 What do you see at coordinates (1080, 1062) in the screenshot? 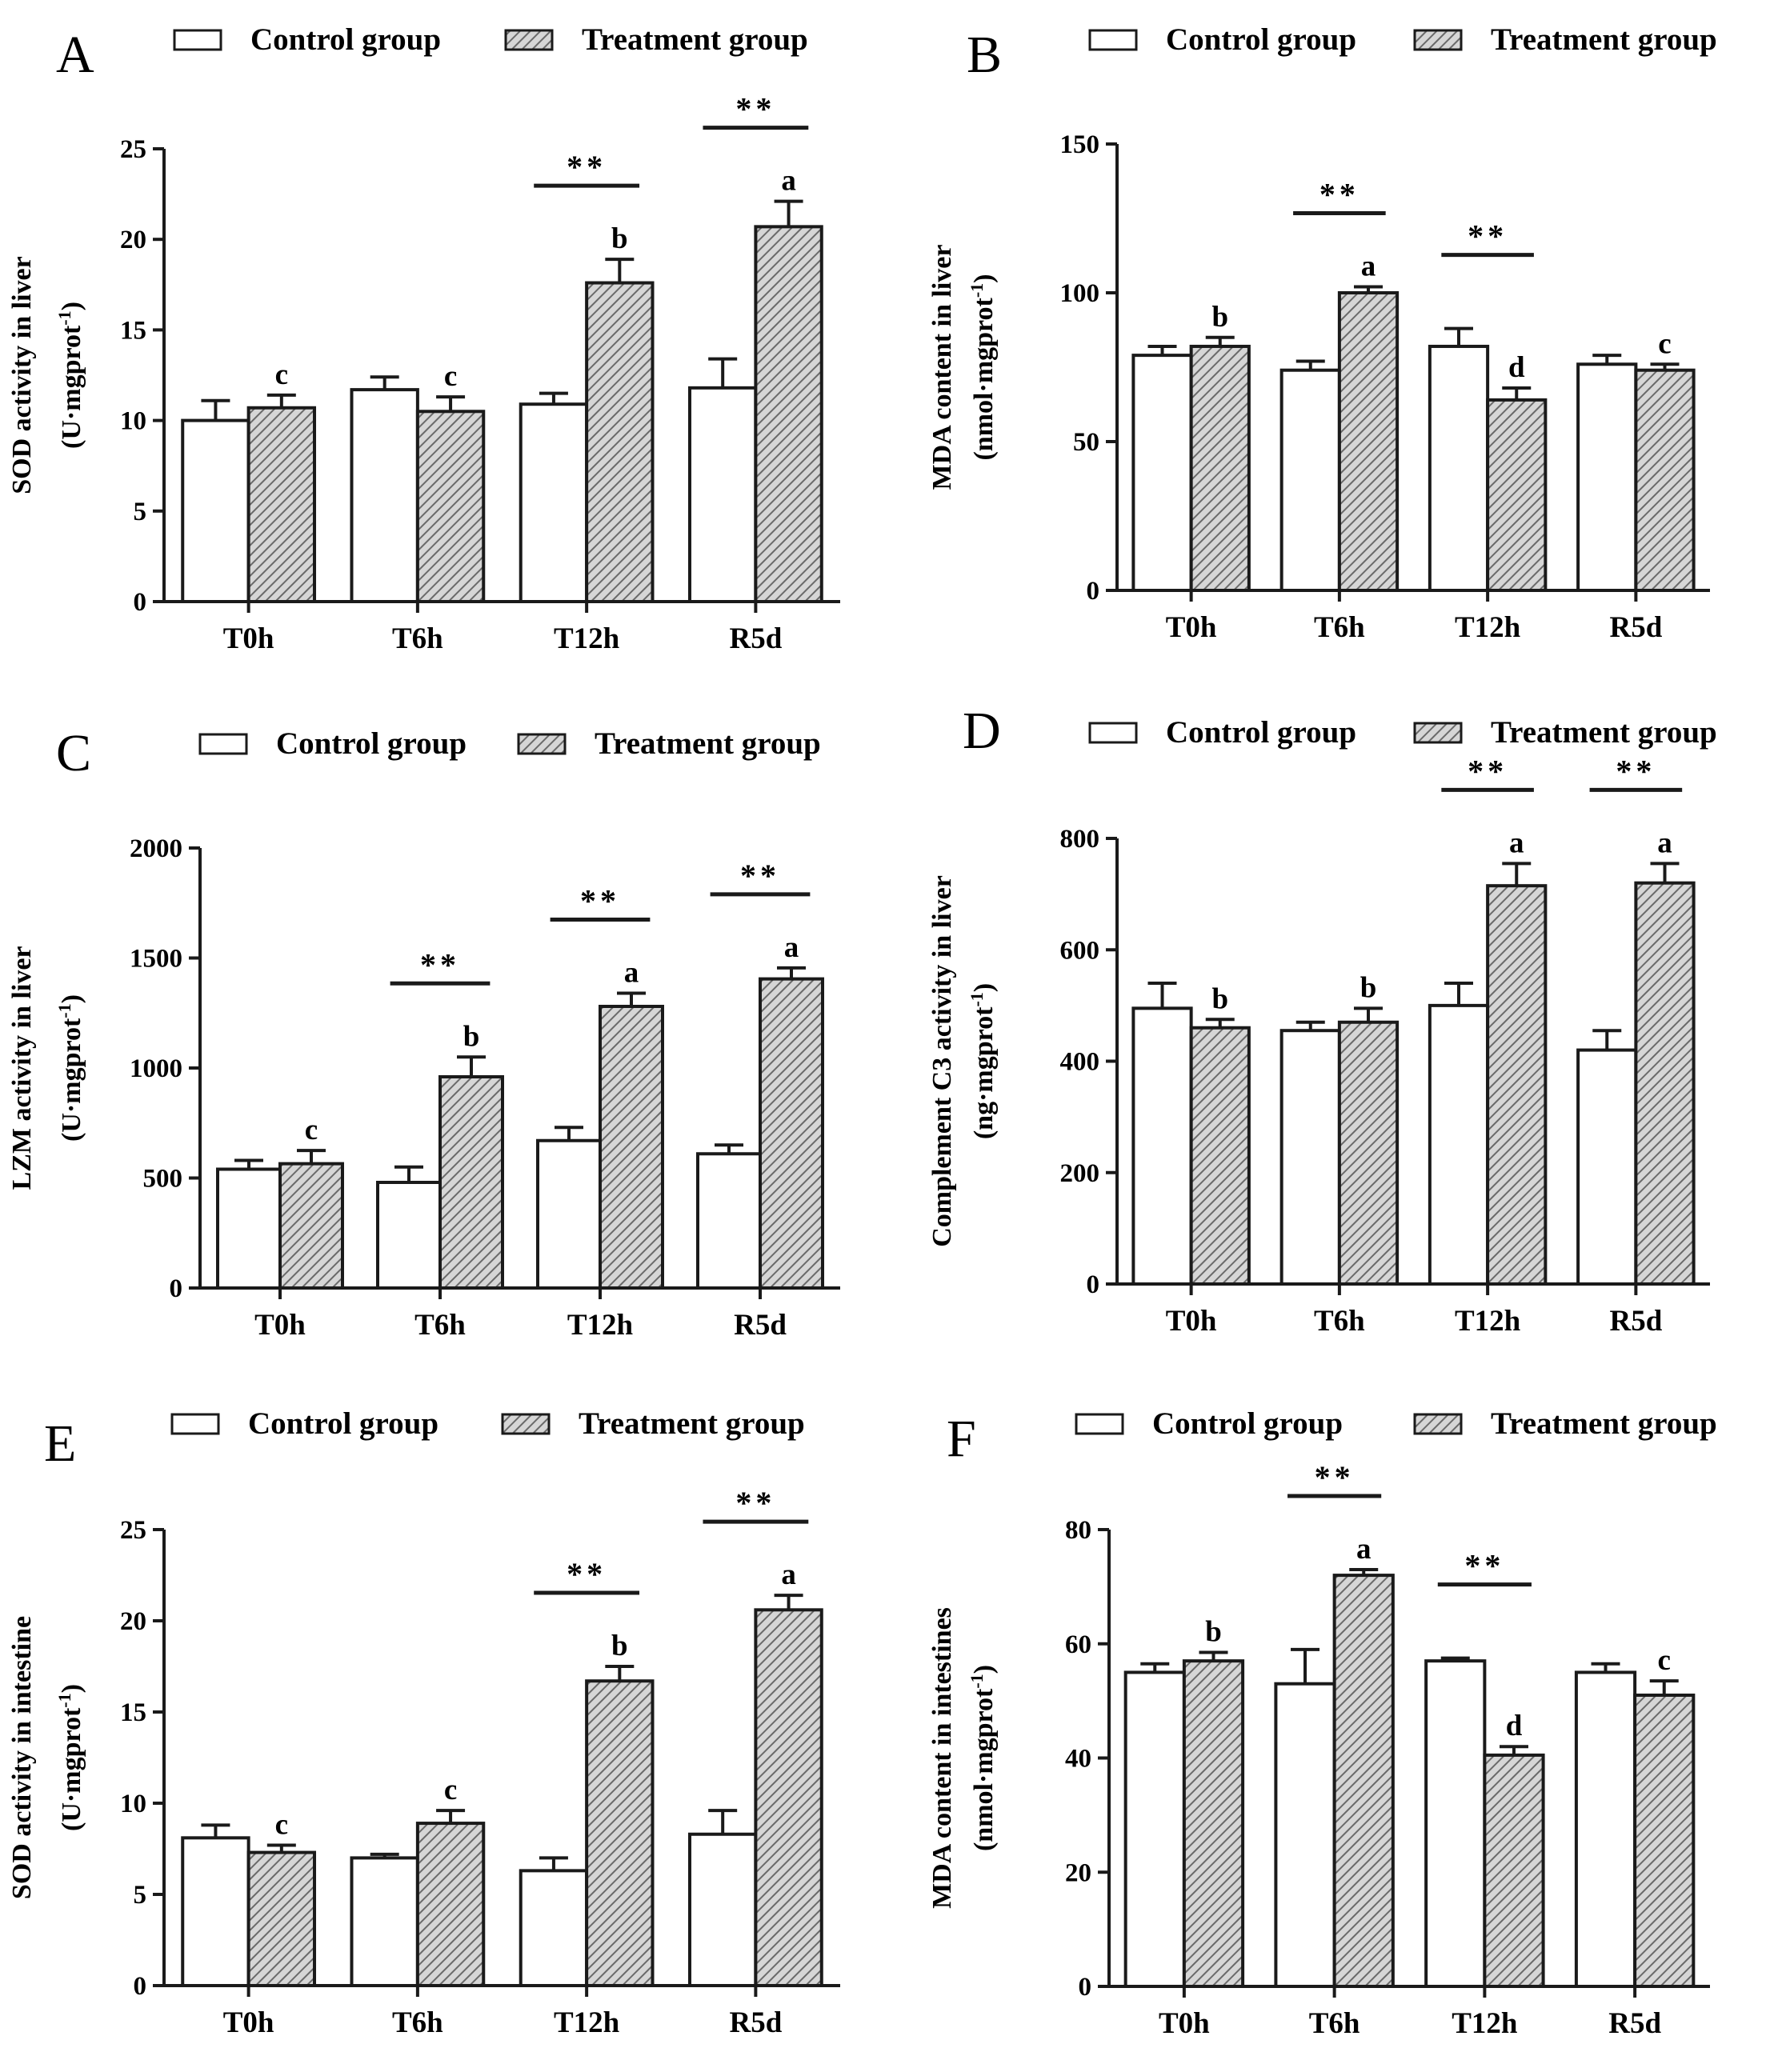
I see `y-tick-label: 400` at bounding box center [1080, 1062].